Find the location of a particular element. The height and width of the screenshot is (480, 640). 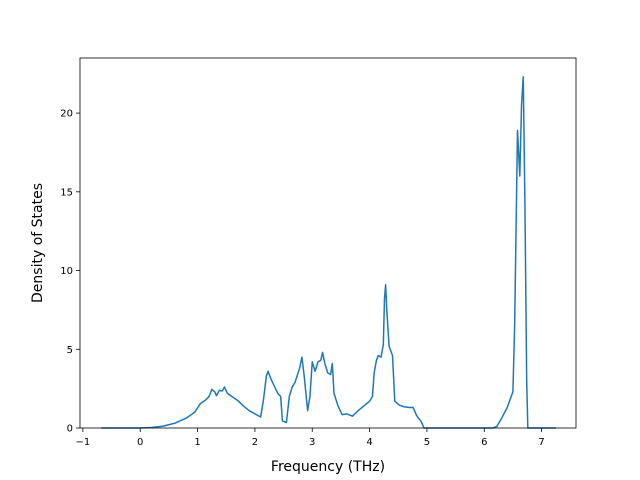

y-tick-label: 20 is located at coordinates (66, 114).